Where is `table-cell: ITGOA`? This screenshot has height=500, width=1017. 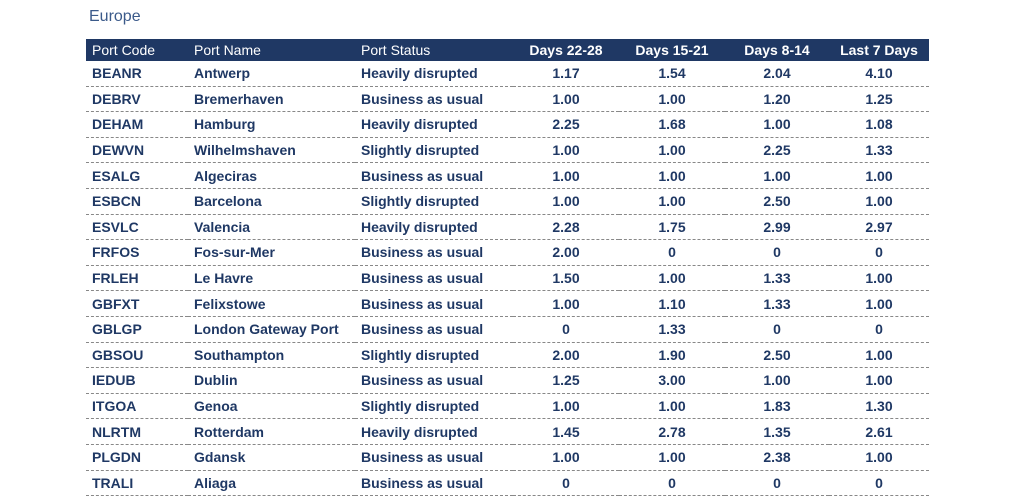
table-cell: ITGOA is located at coordinates (137, 406).